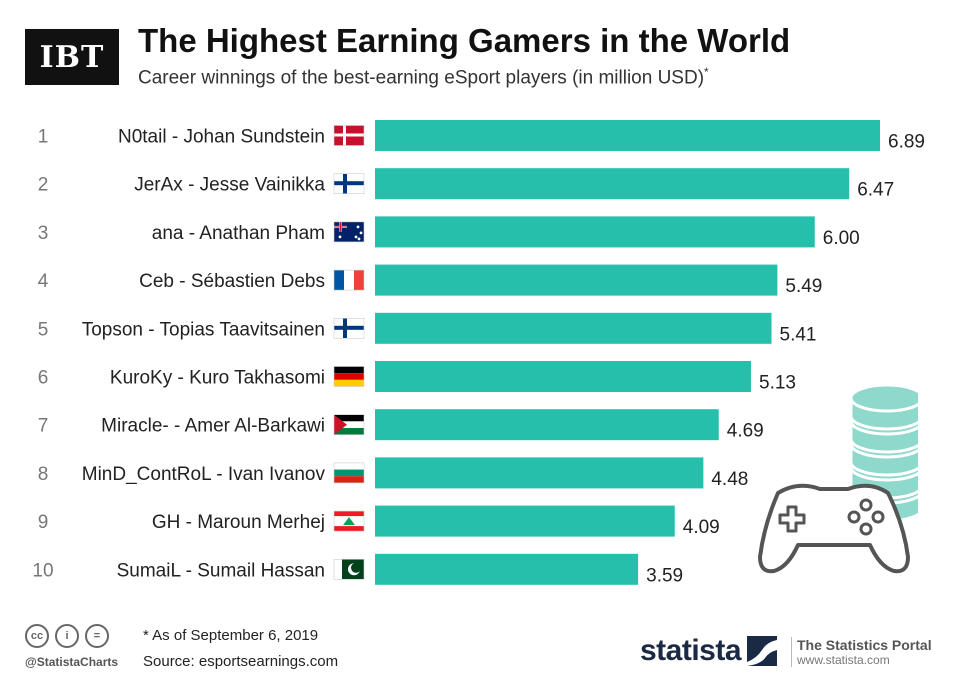  Describe the element at coordinates (43, 137) in the screenshot. I see `rank-label: 1` at that location.